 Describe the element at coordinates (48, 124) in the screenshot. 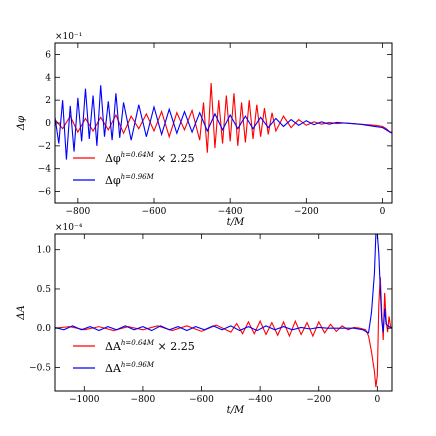

I see `top-ytick-label: 0` at that location.